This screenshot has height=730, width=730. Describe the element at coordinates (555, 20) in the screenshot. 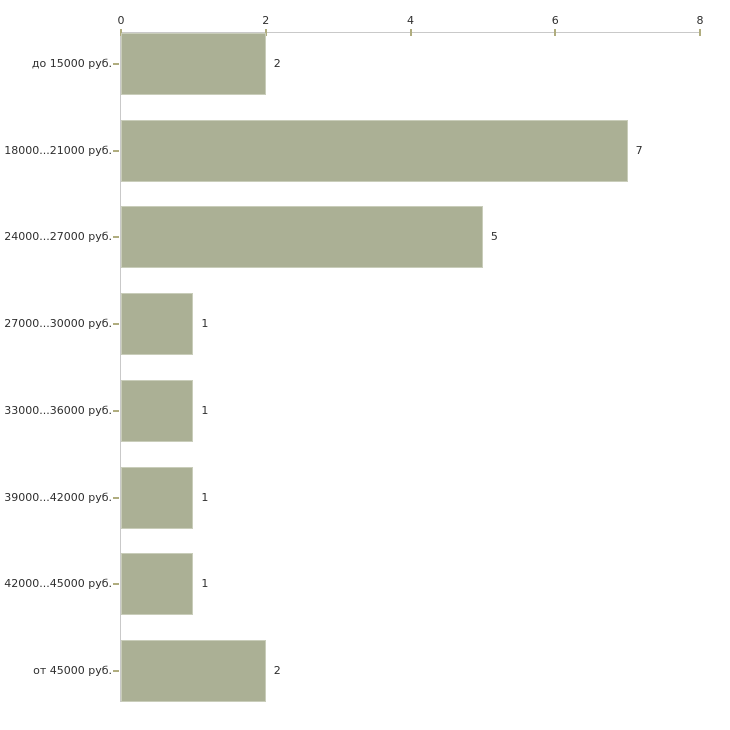

I see `x-tick-label: 6` at that location.